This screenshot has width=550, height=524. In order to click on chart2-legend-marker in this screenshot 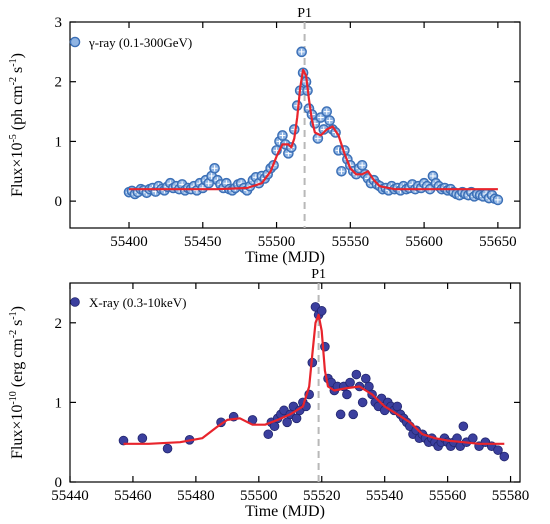, I will do `click(75, 302)`.